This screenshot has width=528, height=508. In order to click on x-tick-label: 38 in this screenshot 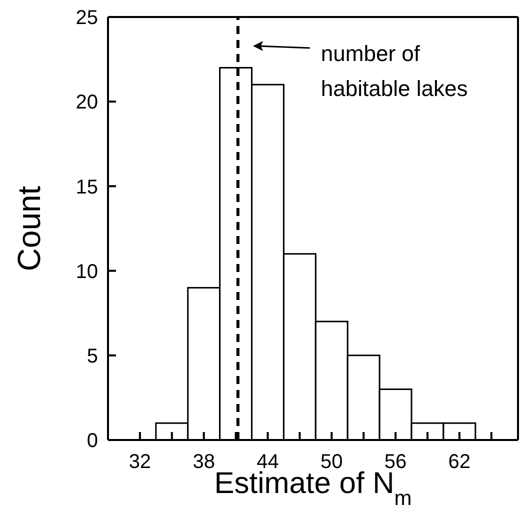, I will do `click(203, 462)`.